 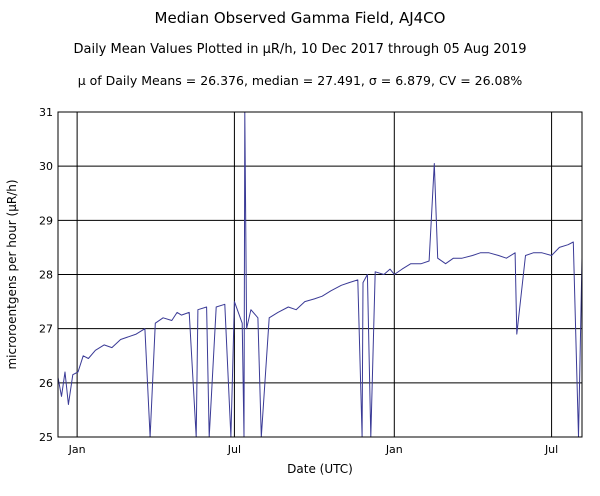 I want to click on x-axis-title: Date (UTC), so click(x=320, y=469).